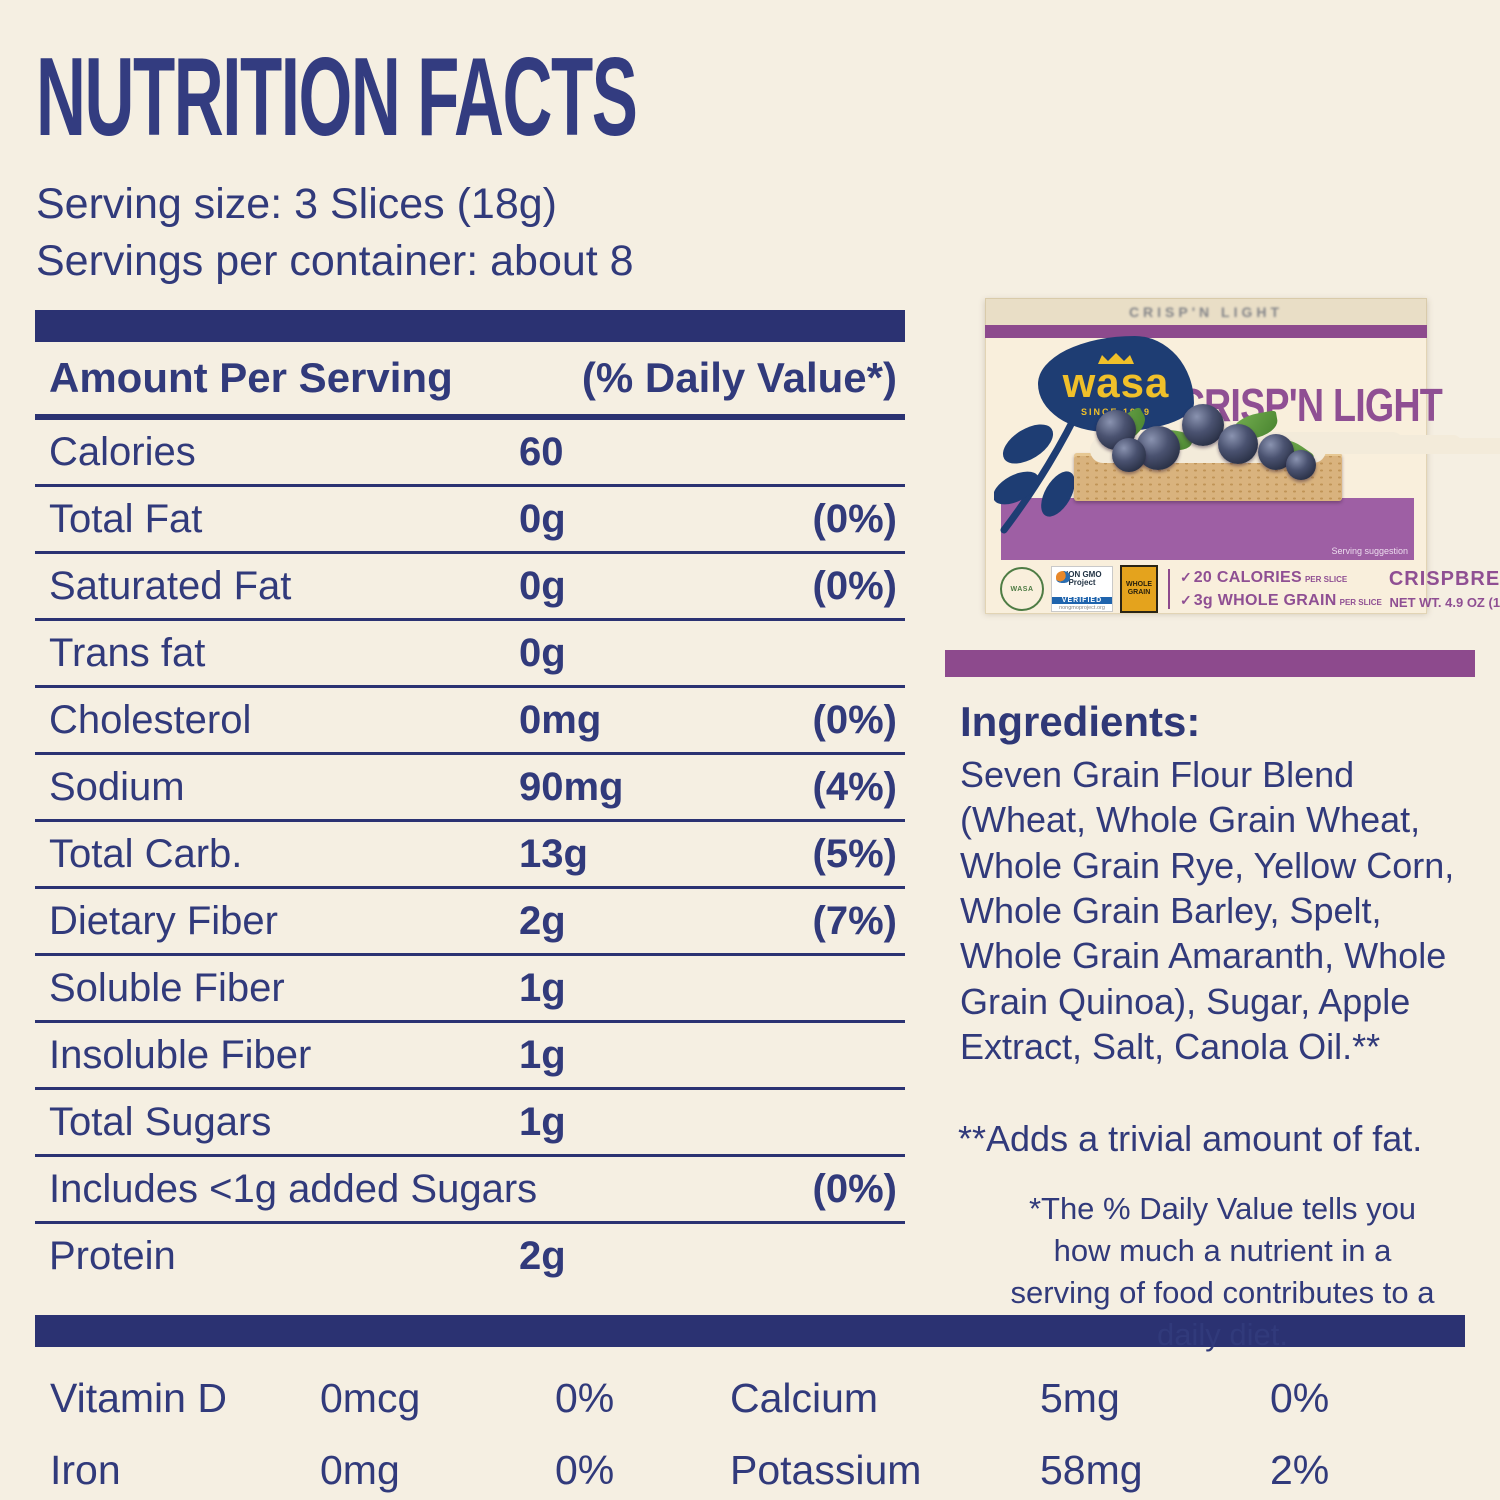 The width and height of the screenshot is (1500, 1500). I want to click on leaf-branch-icon, so click(1040, 466).